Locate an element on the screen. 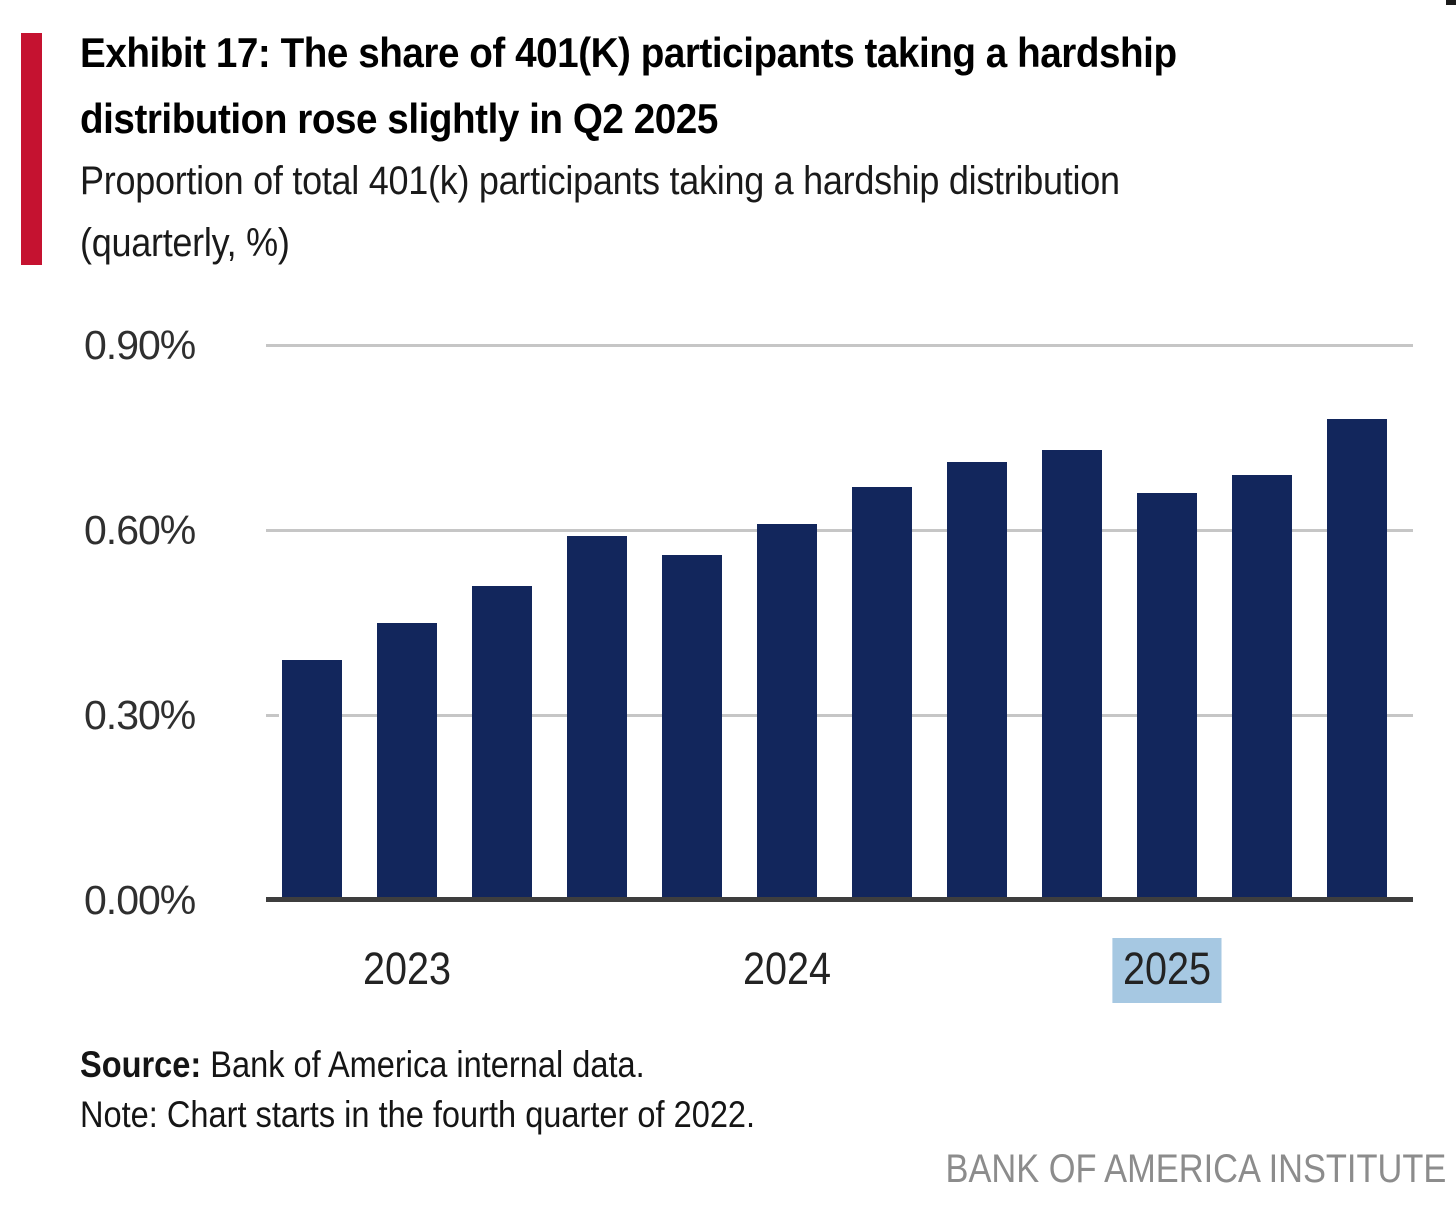 The image size is (1456, 1210). exhibit-title-line2: distribution rose slightly in Q2 2025 is located at coordinates (399, 118).